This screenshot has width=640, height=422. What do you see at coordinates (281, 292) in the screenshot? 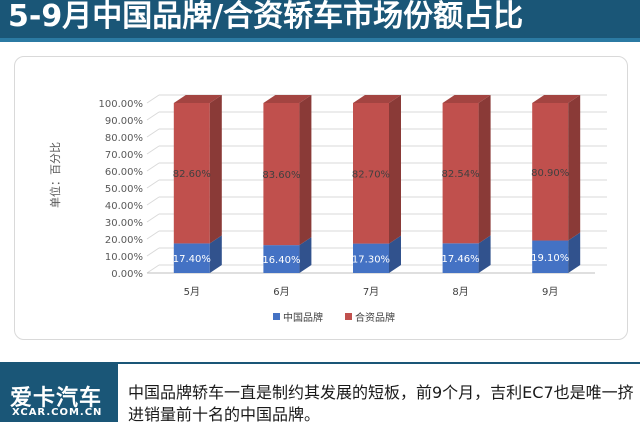
I see `x-tick-label: 6月` at bounding box center [281, 292].